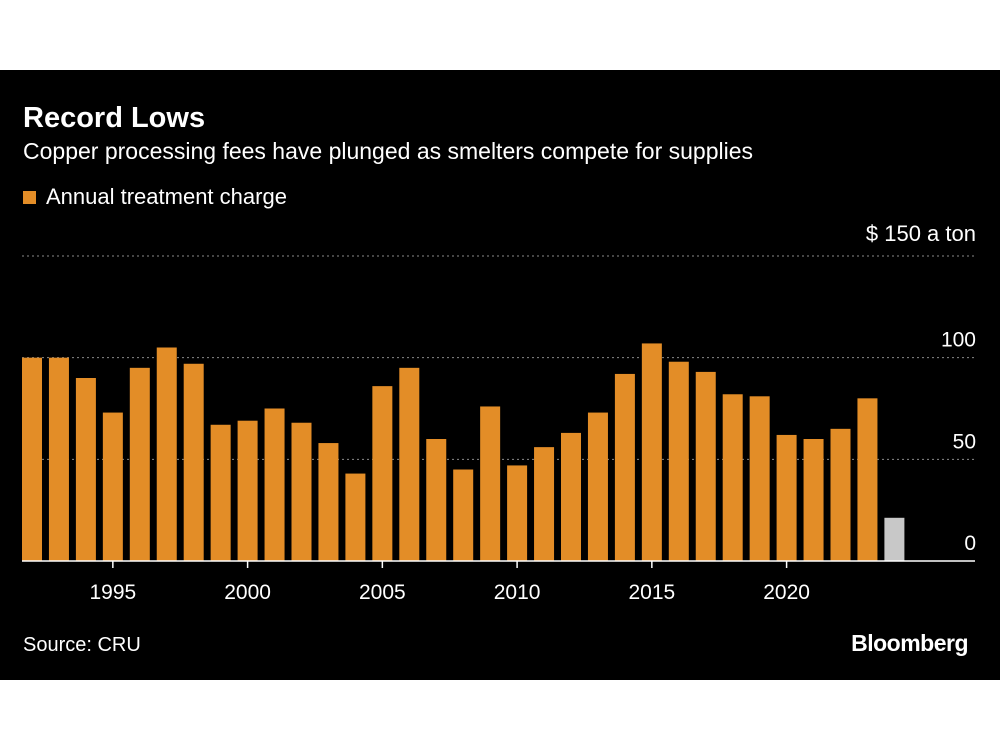  What do you see at coordinates (274, 484) in the screenshot?
I see `bar-2001` at bounding box center [274, 484].